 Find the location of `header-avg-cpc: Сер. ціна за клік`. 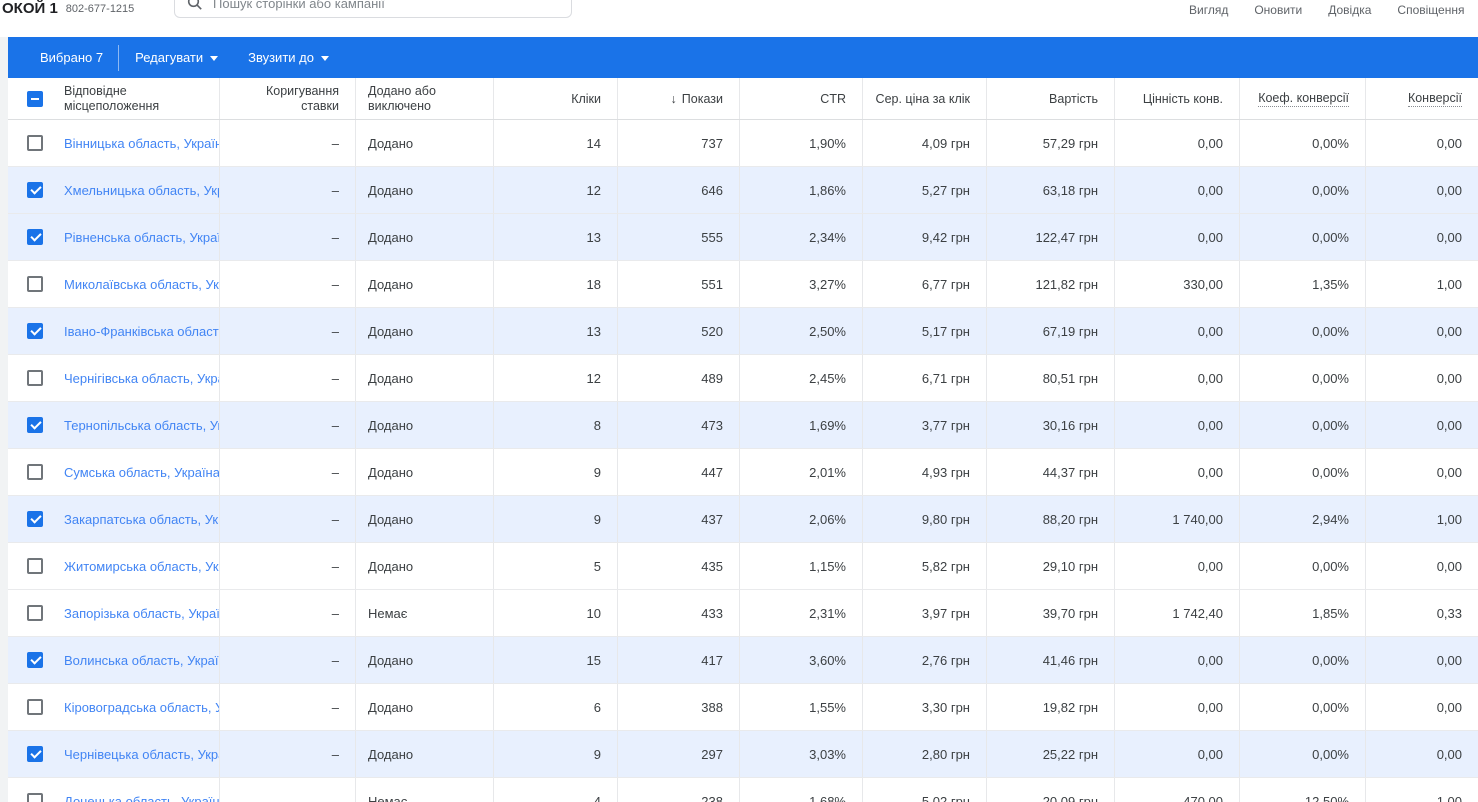

header-avg-cpc: Сер. ціна за клік is located at coordinates (925, 98).